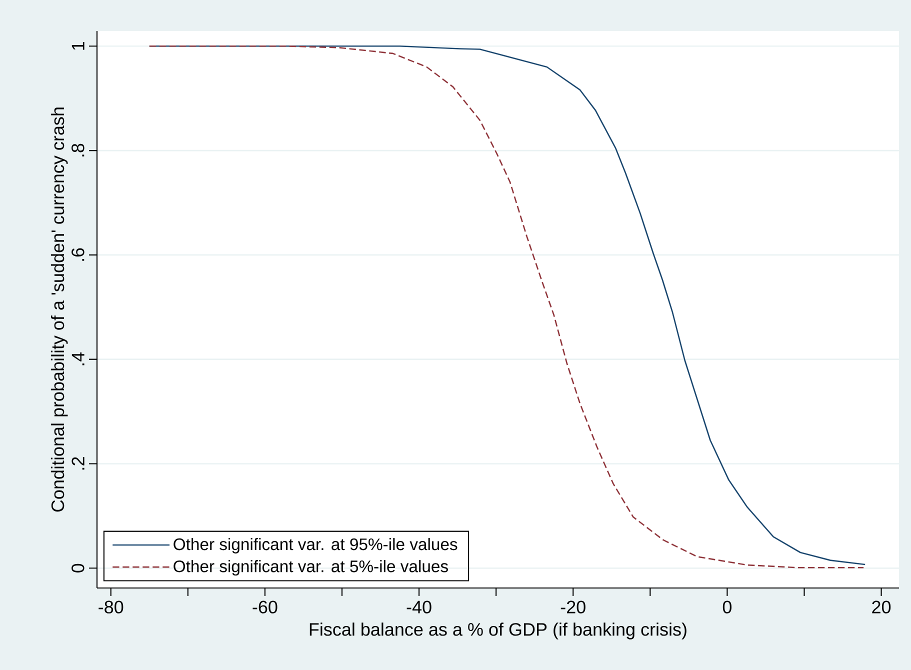 This screenshot has height=670, width=911. I want to click on x-tick-label: -80, so click(111, 607).